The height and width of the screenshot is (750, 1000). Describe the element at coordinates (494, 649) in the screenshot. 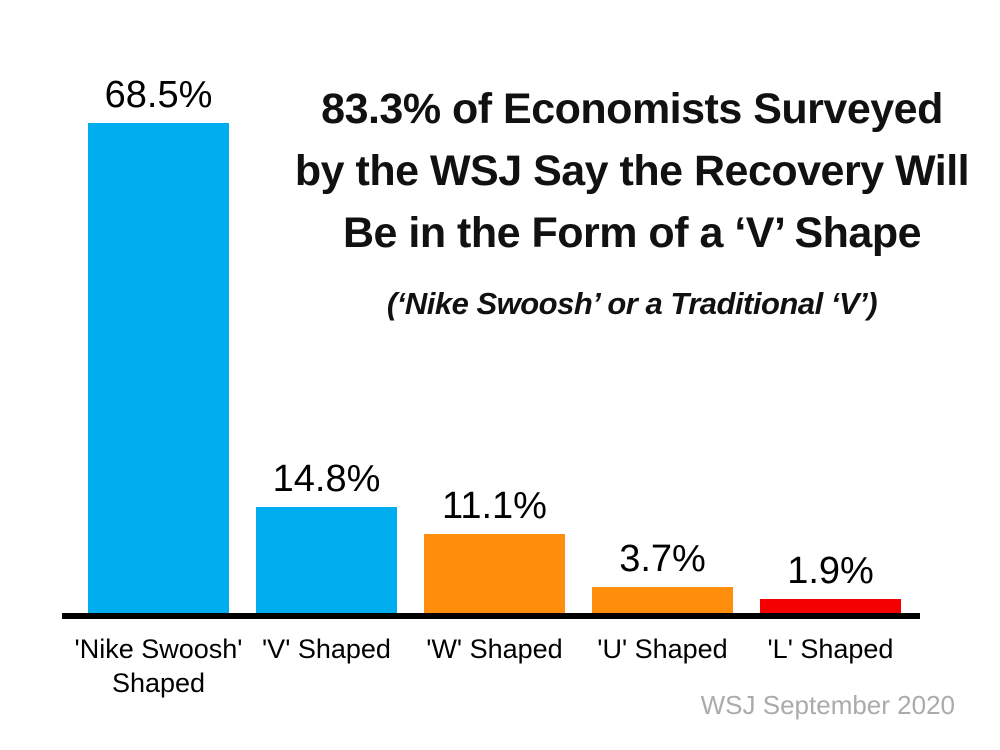

I see `x-axis-category-label: 'W' Shaped` at that location.